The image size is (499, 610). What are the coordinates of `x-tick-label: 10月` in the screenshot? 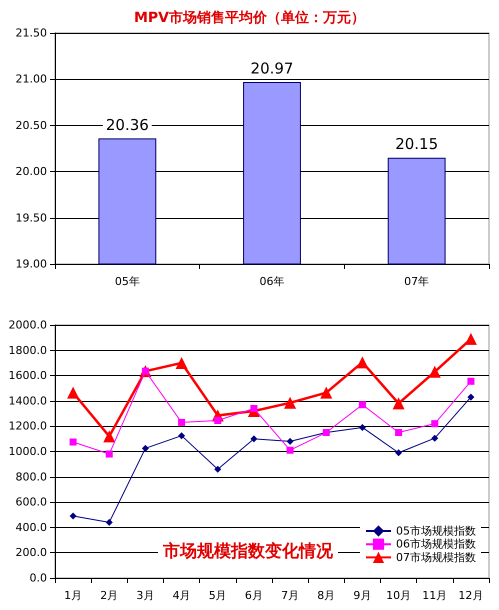 It's located at (399, 595).